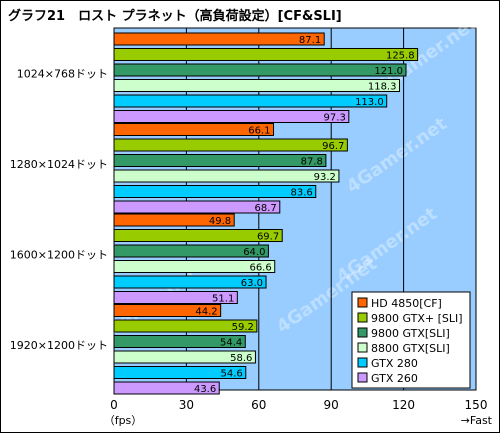 Image resolution: width=500 pixels, height=433 pixels. I want to click on bar-value-label: 113.0, so click(369, 102).